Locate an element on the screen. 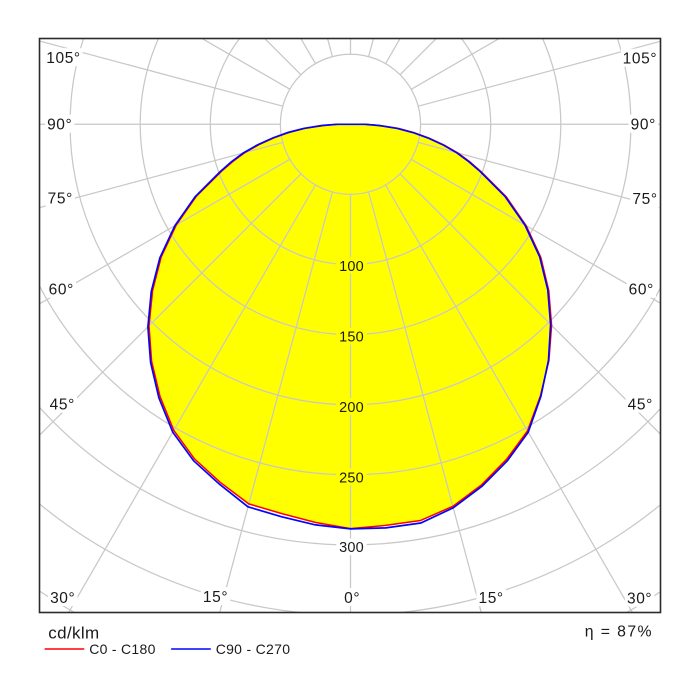 Image resolution: width=700 pixels, height=700 pixels. svg-text: 150 is located at coordinates (351, 338).